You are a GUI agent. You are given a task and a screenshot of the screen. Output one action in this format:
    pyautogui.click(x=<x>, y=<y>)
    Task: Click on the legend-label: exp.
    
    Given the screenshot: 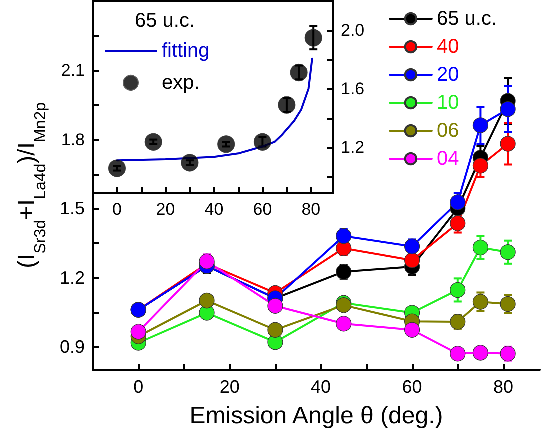 What is the action you would take?
    pyautogui.click(x=181, y=83)
    